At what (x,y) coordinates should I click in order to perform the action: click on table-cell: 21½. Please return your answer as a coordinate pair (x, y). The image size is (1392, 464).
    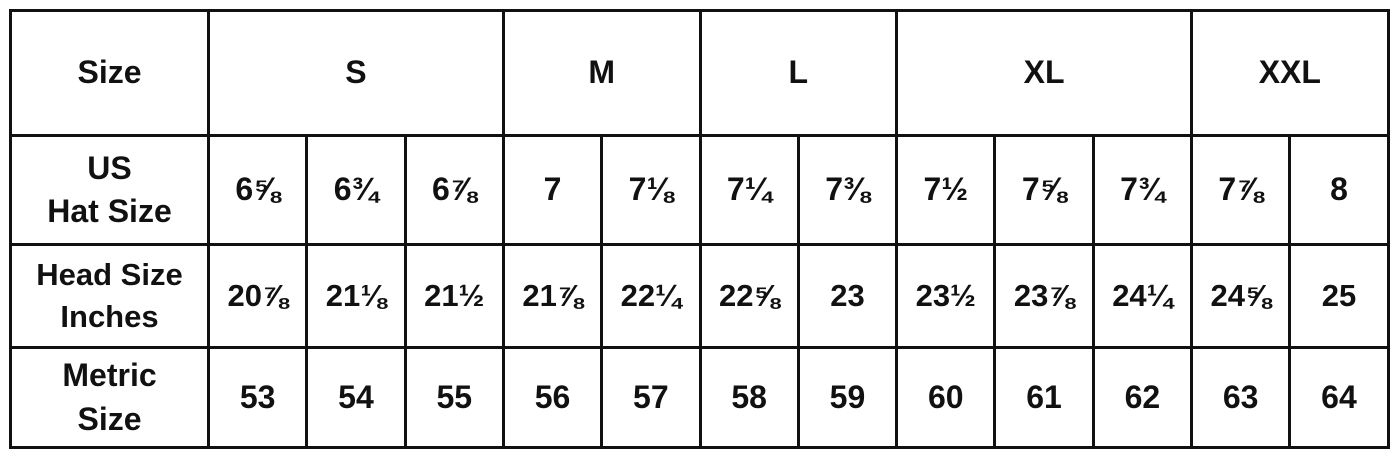
    Looking at the image, I should click on (454, 296).